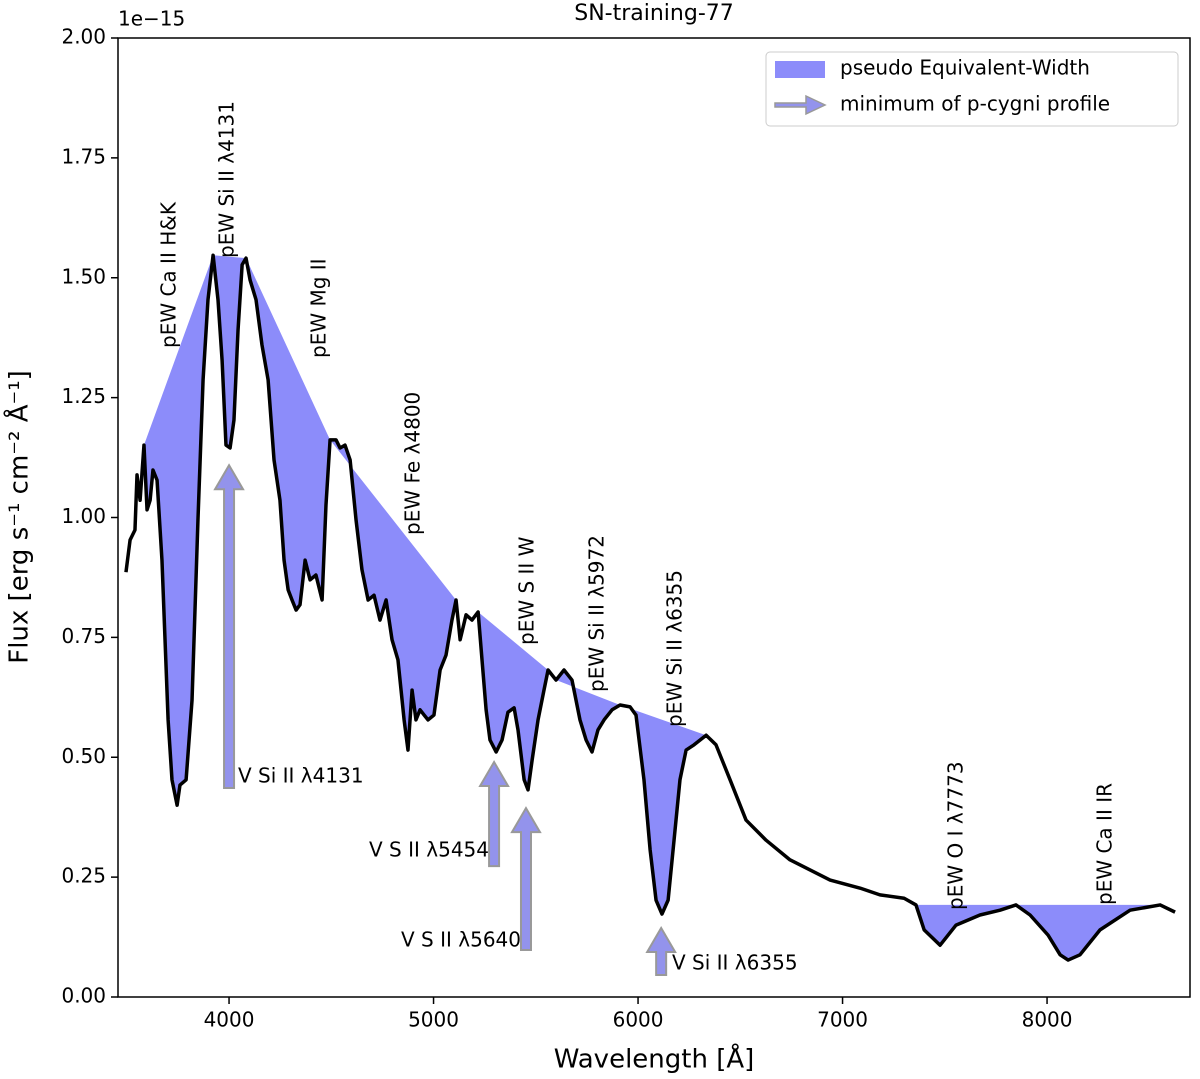 This screenshot has height=1079, width=1200. Describe the element at coordinates (83, 37) in the screenshot. I see `y-tick-label: 2.00` at that location.